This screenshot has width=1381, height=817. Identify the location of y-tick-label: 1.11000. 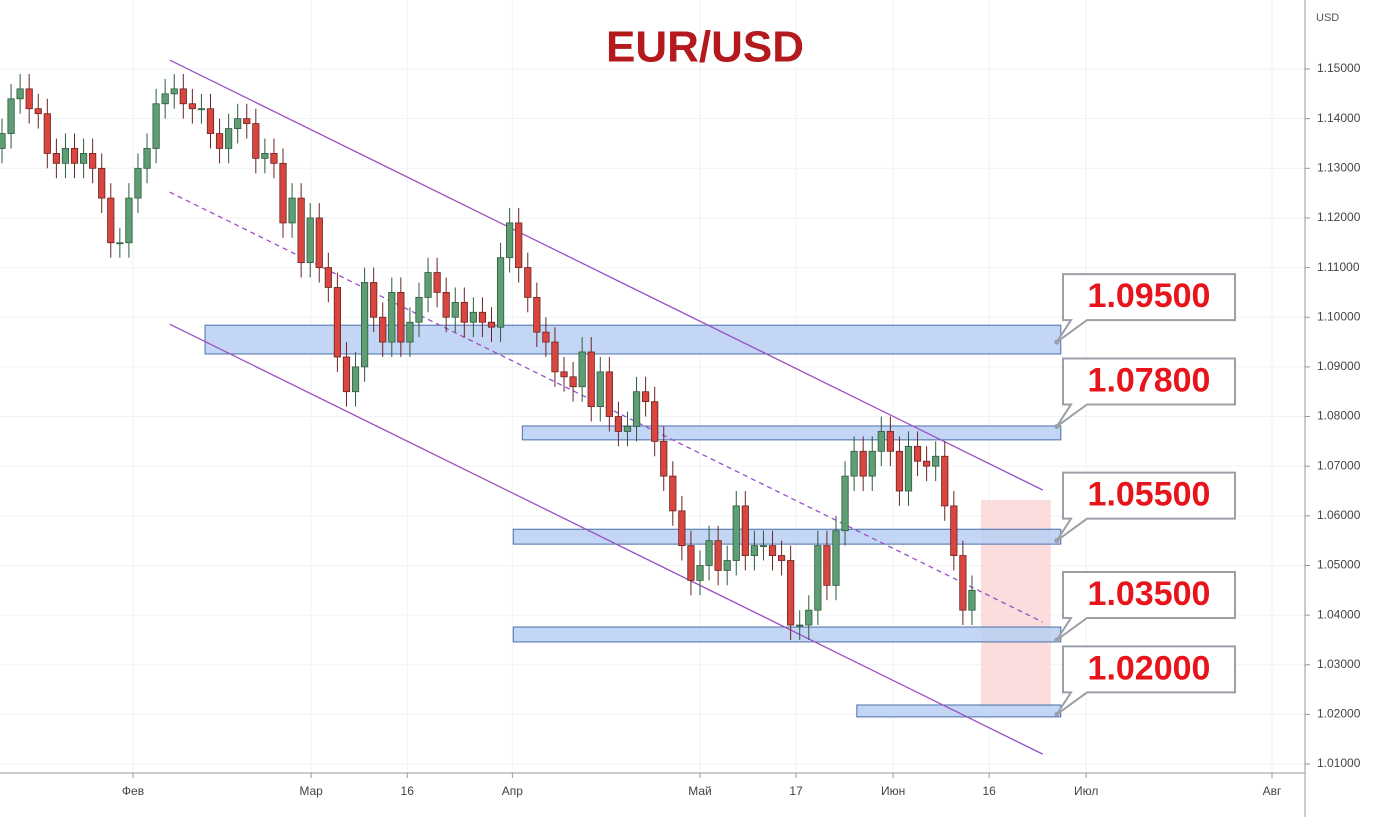
(1338, 267).